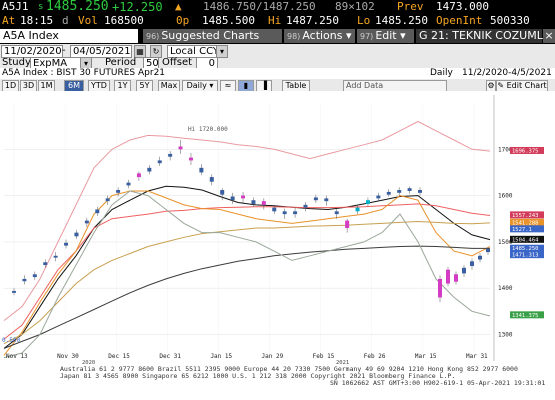 The width and height of the screenshot is (555, 400). I want to click on price-label: 1541.288, so click(527, 222).